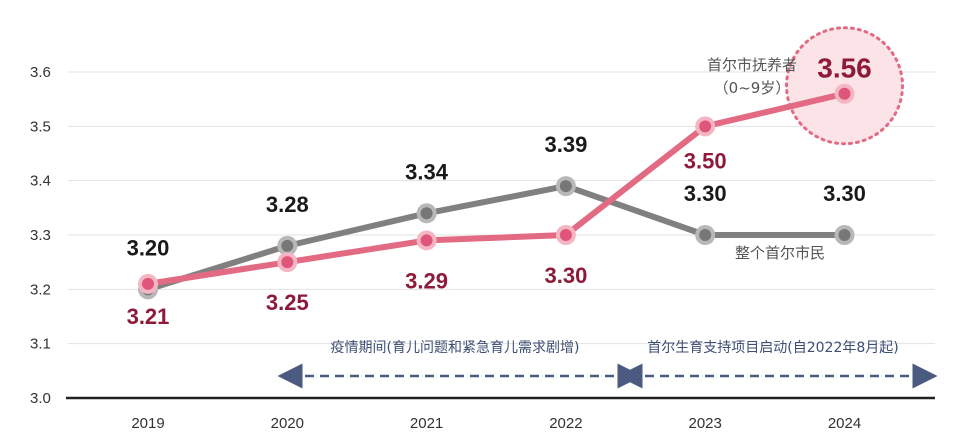 The width and height of the screenshot is (960, 441). I want to click on data-label: 3.56, so click(844, 68).